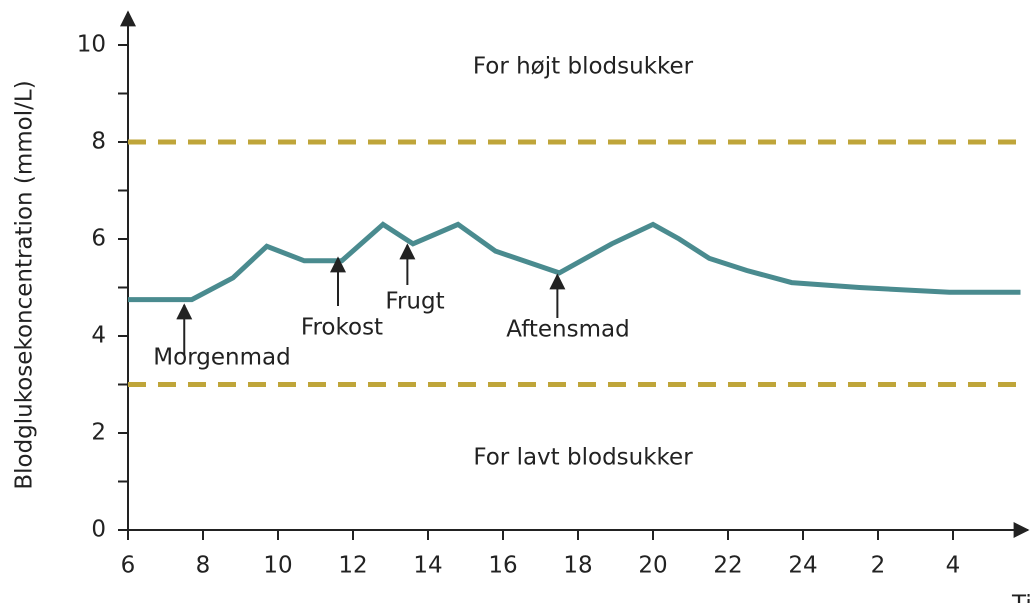 This screenshot has width=1030, height=603. Describe the element at coordinates (583, 458) in the screenshot. I see `region-label: For lavt blodsukker` at that location.